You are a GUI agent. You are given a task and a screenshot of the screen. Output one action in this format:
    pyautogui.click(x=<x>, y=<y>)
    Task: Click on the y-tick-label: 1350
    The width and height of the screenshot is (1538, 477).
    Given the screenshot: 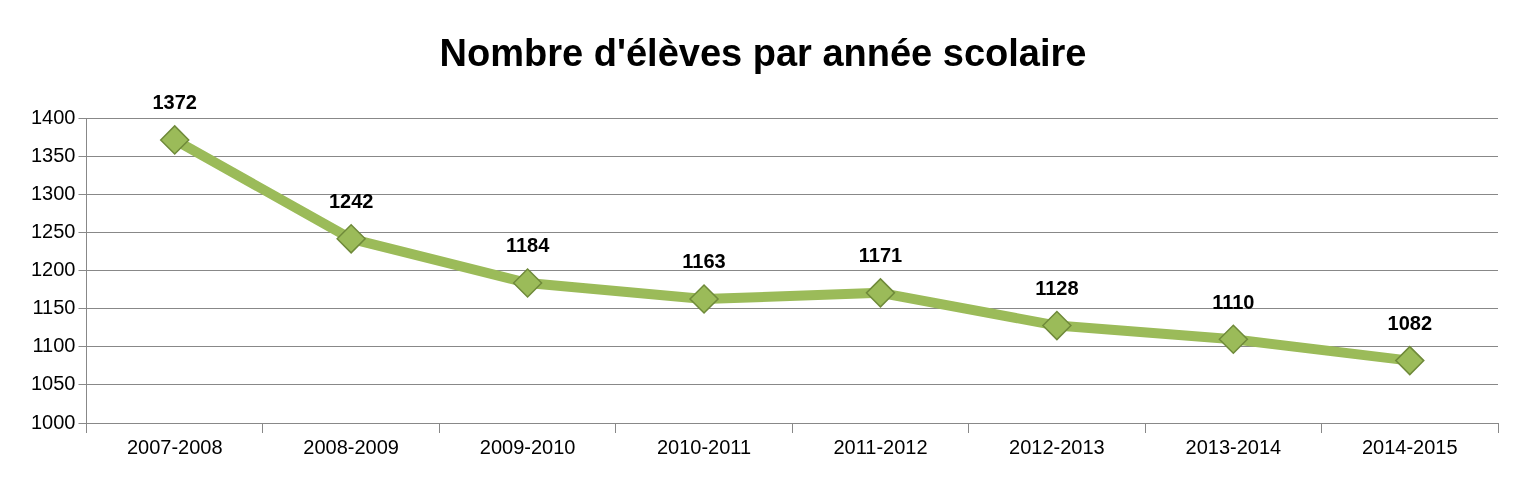 What is the action you would take?
    pyautogui.click(x=53, y=155)
    